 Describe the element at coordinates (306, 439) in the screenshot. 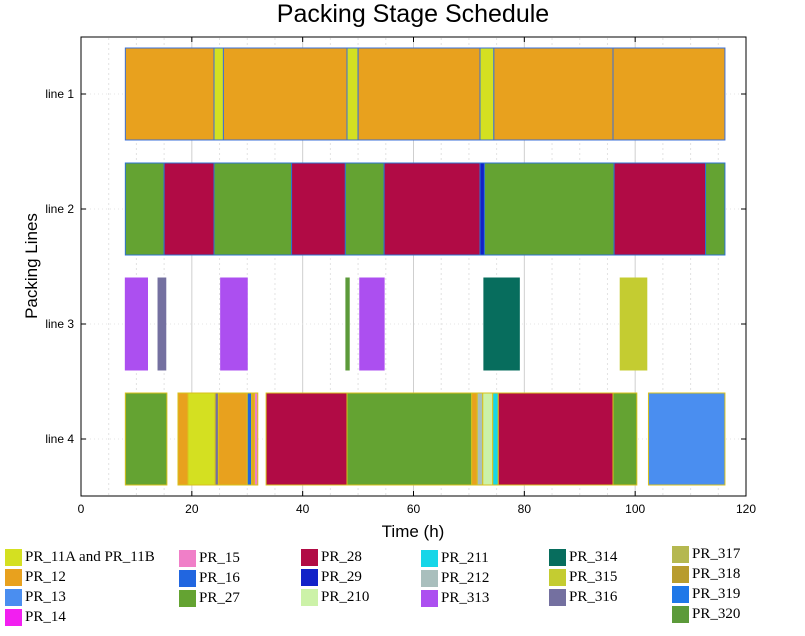

I see `task-bar: line 4: PR_28 (33.4–48 h)` at that location.